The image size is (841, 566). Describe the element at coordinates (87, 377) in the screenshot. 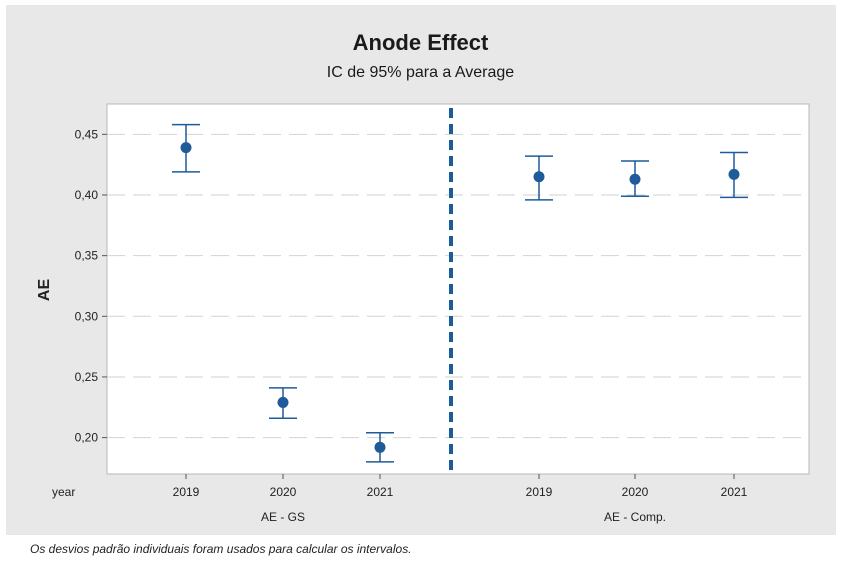

I see `y-tick-label: 0,25` at that location.